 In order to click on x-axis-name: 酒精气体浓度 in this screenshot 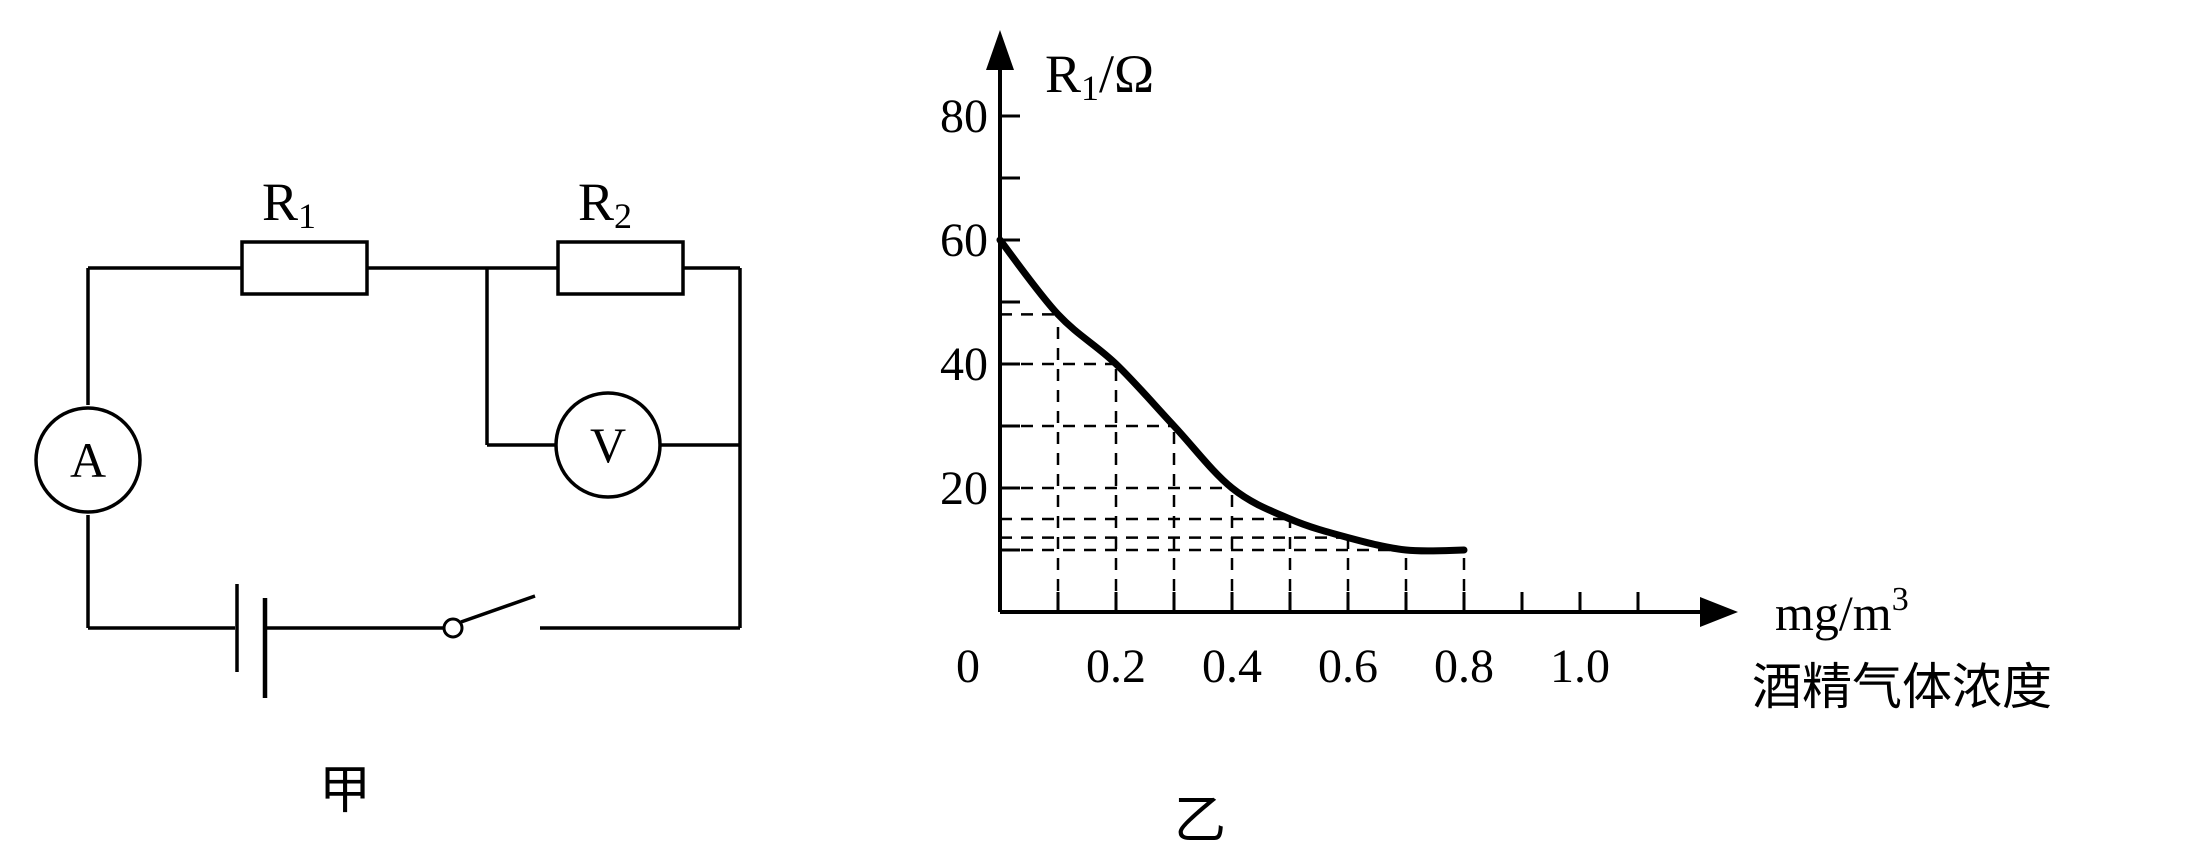, I will do `click(1902, 687)`.